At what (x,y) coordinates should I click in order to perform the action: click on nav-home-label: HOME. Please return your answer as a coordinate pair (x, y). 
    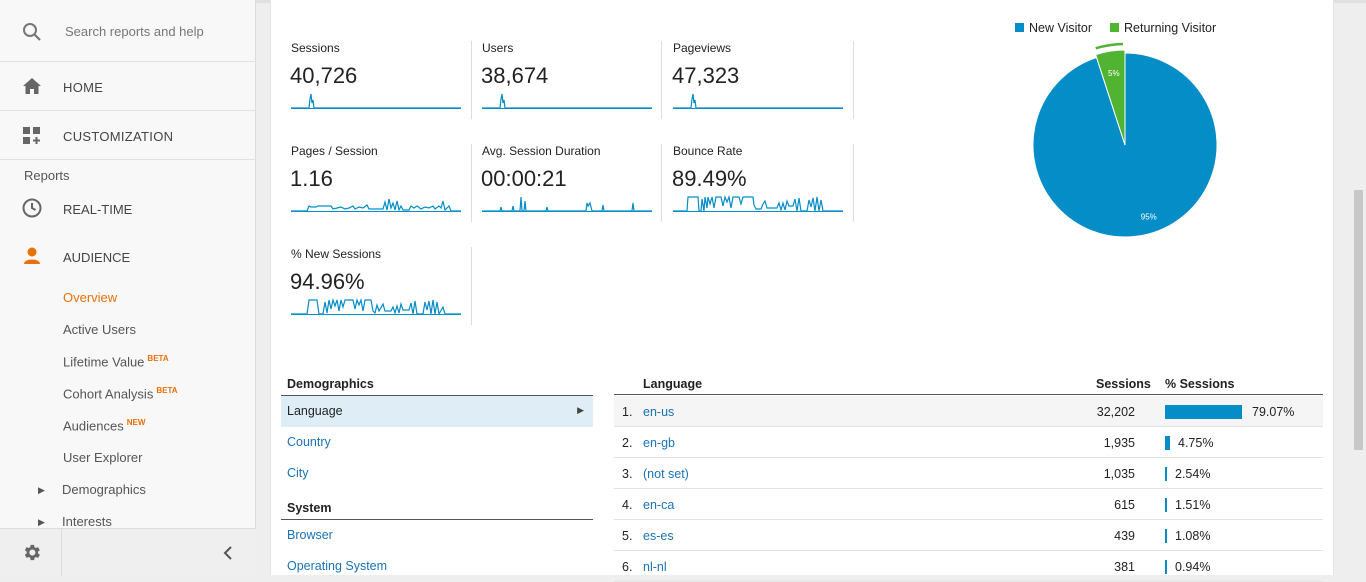
    Looking at the image, I should click on (83, 87).